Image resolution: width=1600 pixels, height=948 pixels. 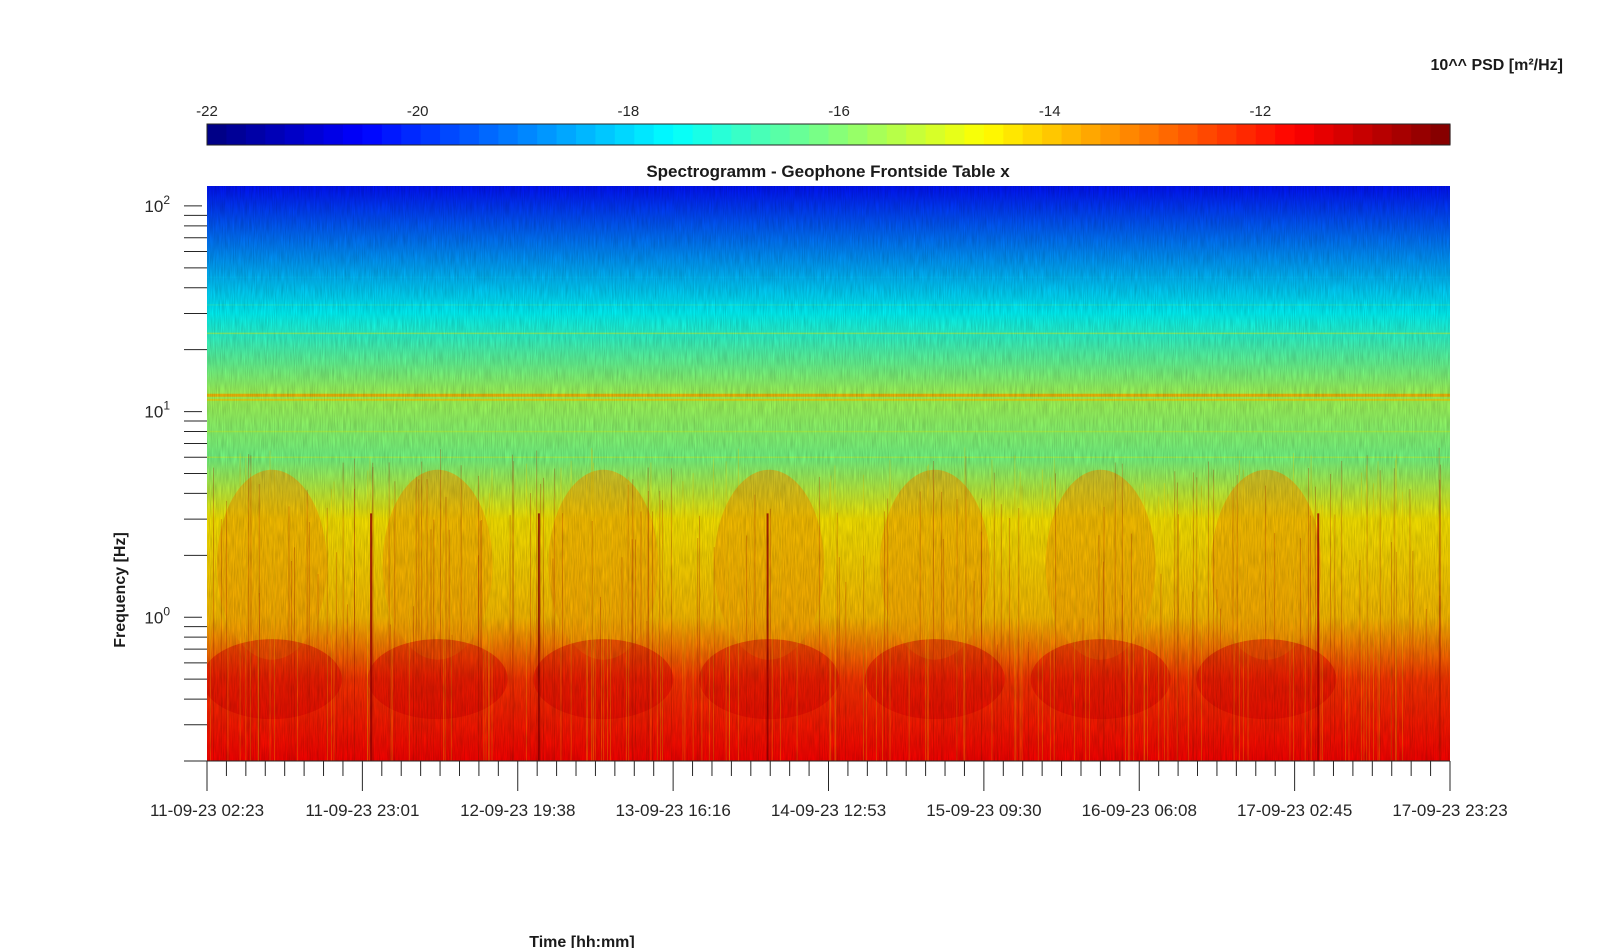 What do you see at coordinates (157, 204) in the screenshot?
I see `y-tick-label: 10²` at bounding box center [157, 204].